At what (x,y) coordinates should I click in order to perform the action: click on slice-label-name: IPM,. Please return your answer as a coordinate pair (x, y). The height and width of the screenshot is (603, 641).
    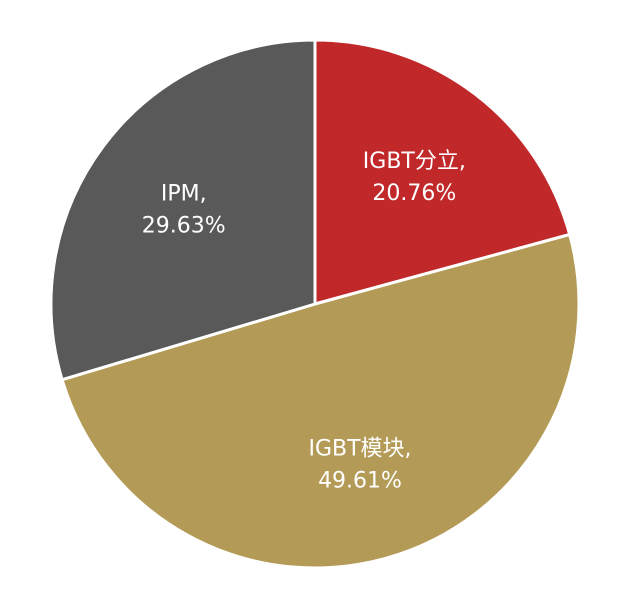
    Looking at the image, I should click on (184, 193).